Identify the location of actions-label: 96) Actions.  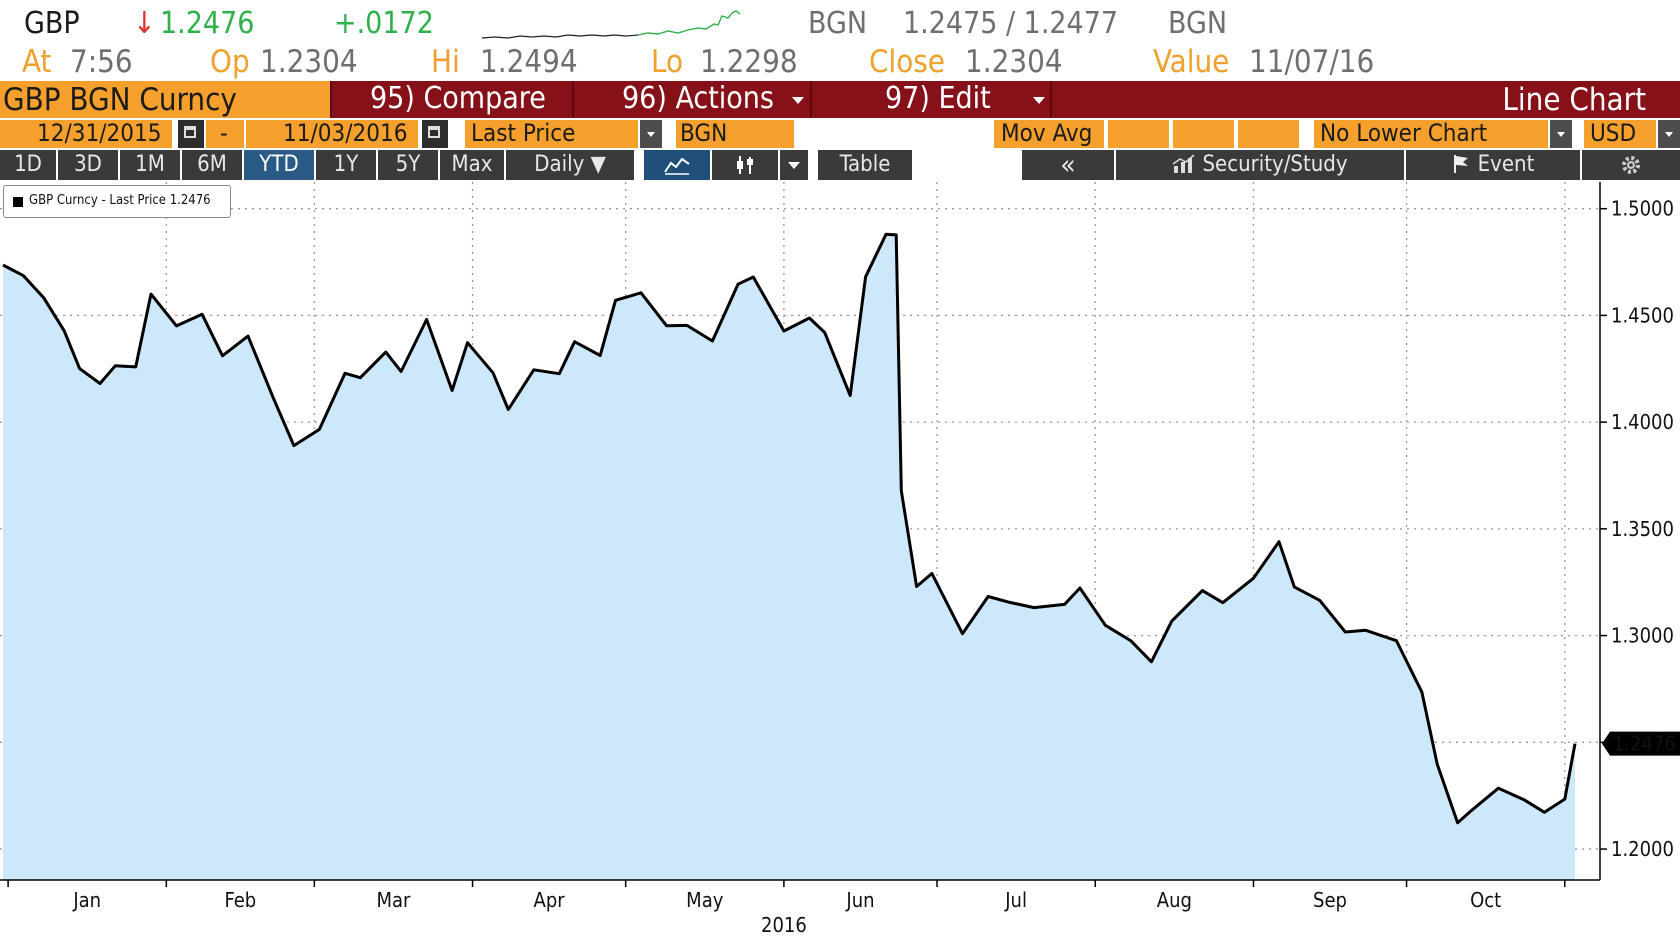
(698, 98).